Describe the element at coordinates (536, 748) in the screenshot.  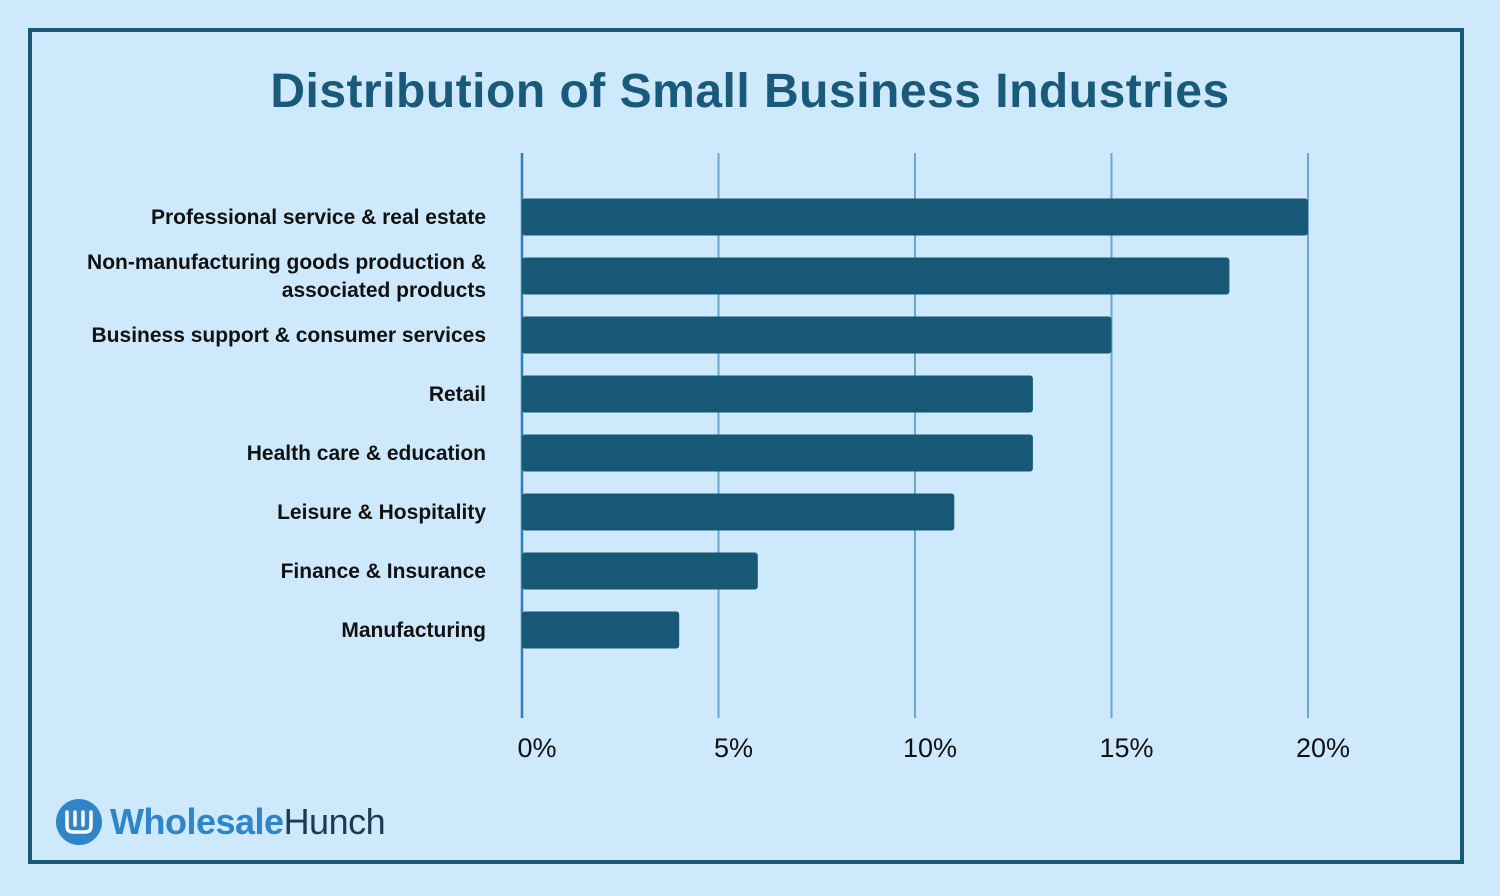
I see `x-tick-label: 0%` at that location.